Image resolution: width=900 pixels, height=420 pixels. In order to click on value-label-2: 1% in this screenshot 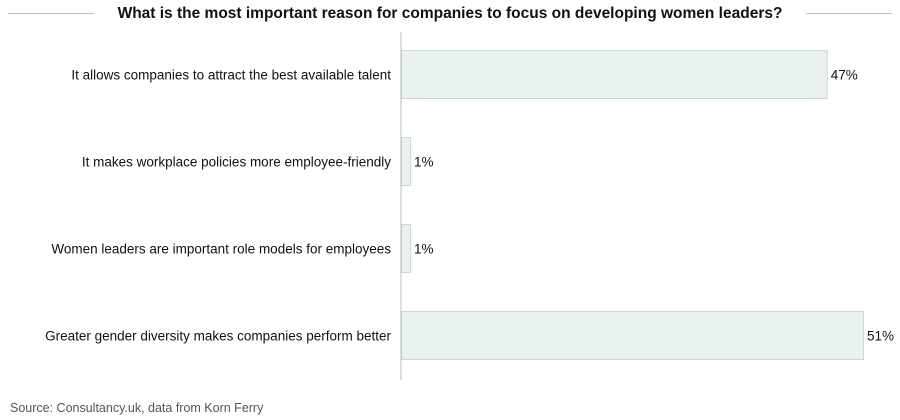, I will do `click(424, 162)`.